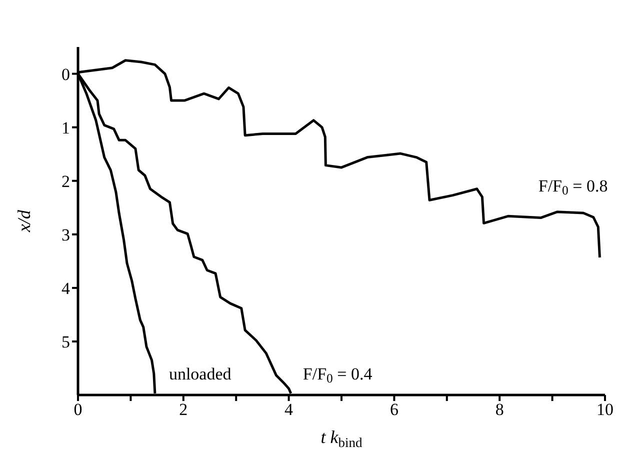 This screenshot has width=629, height=460. What do you see at coordinates (24, 221) in the screenshot?
I see `y-axis-title: x/d` at bounding box center [24, 221].